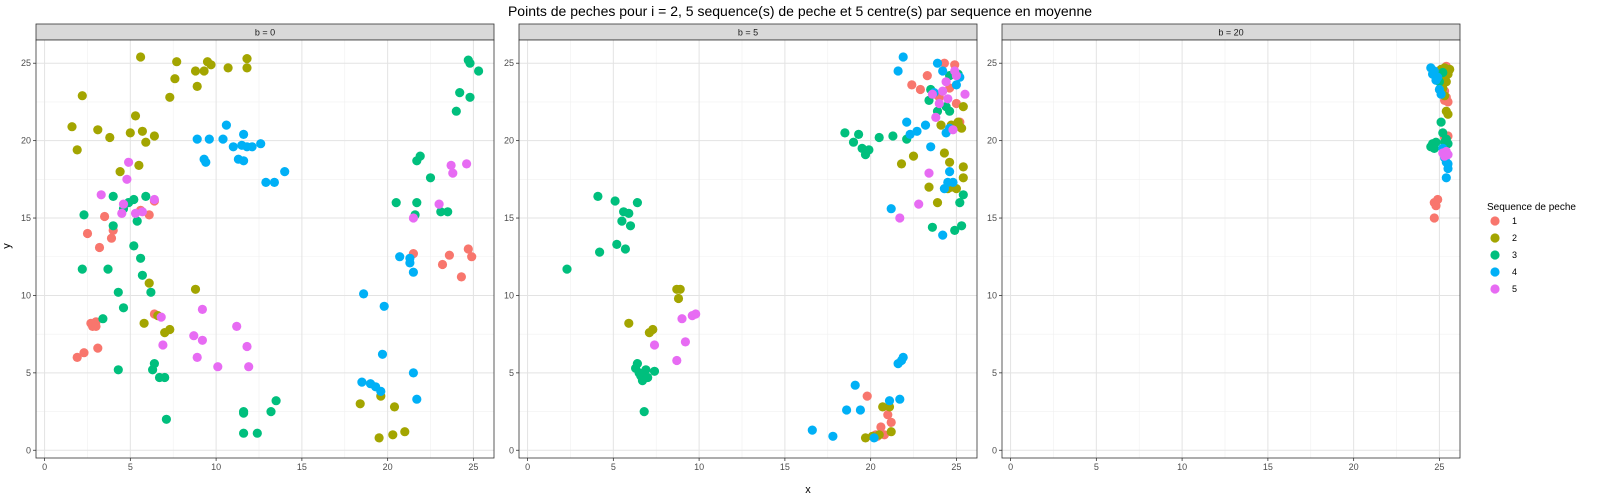 The height and width of the screenshot is (500, 1600). What do you see at coordinates (1495, 255) in the screenshot?
I see `legend-key` at bounding box center [1495, 255].